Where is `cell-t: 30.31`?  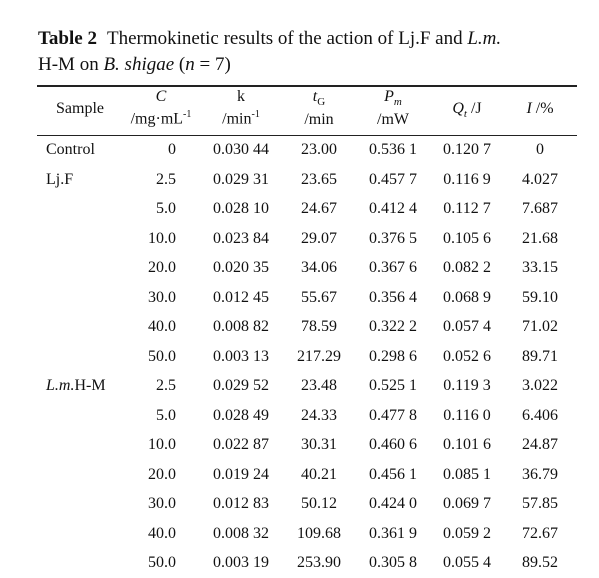
cell-t: 30.31 is located at coordinates (319, 444).